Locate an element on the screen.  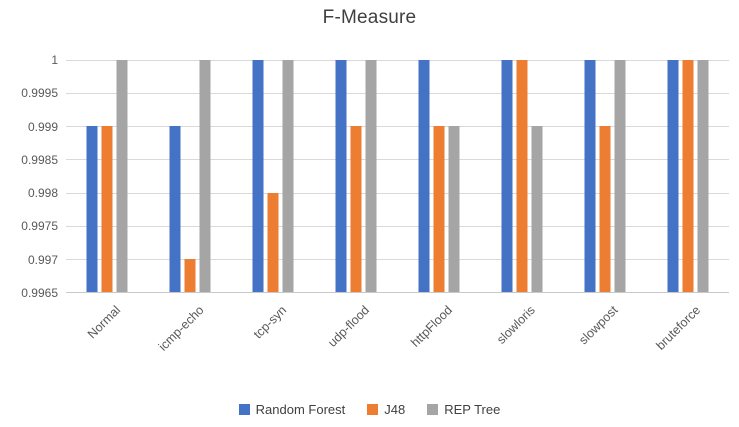
chart-title: F-Measure is located at coordinates (369, 17).